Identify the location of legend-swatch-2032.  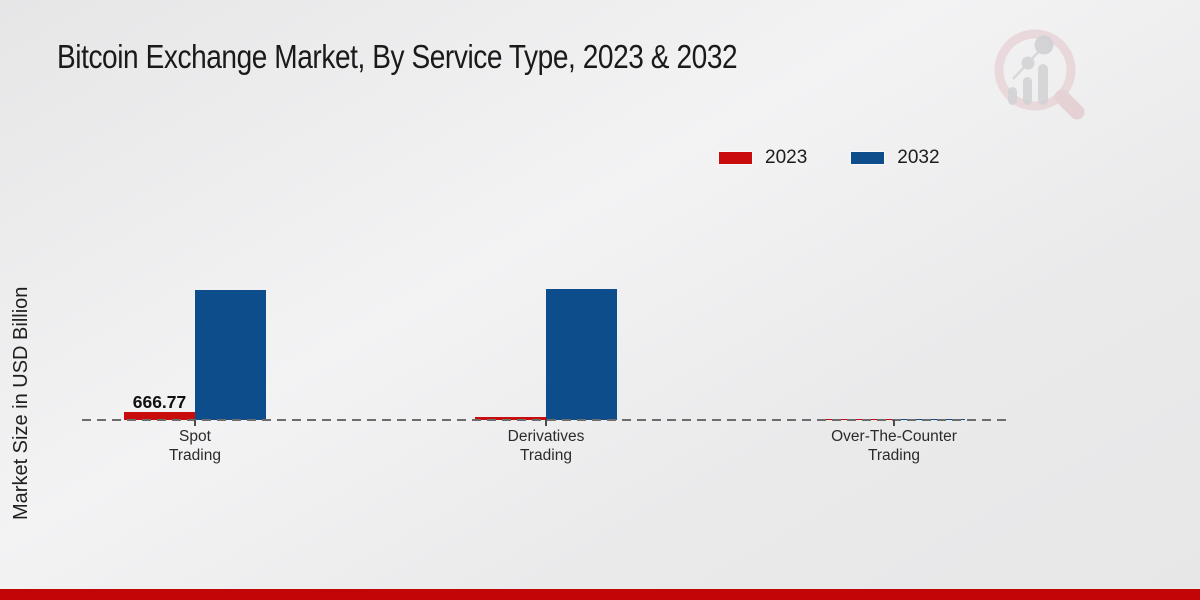
(868, 158).